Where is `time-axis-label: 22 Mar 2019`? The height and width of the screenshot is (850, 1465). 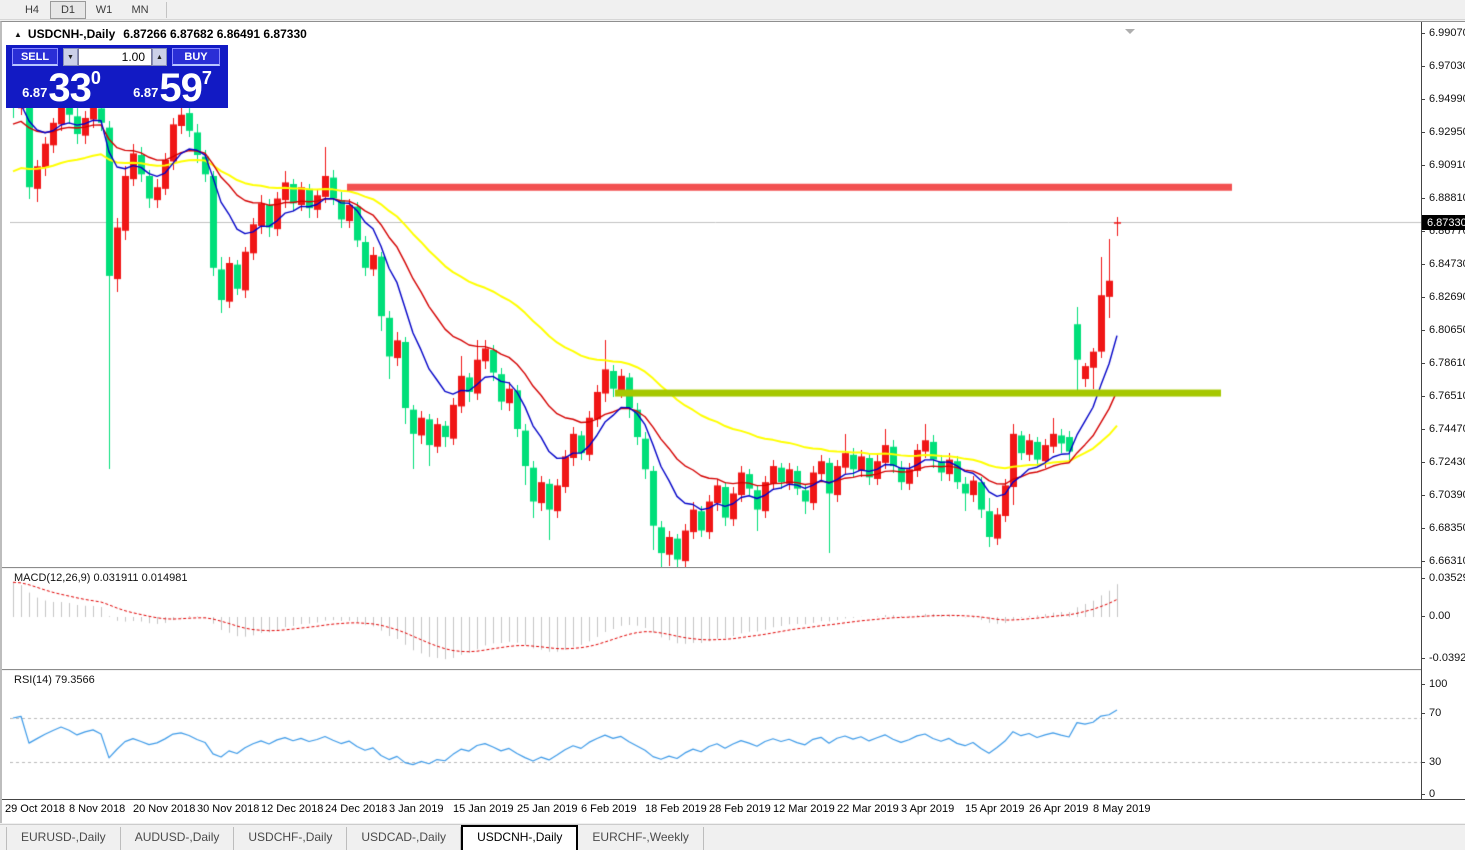 time-axis-label: 22 Mar 2019 is located at coordinates (868, 809).